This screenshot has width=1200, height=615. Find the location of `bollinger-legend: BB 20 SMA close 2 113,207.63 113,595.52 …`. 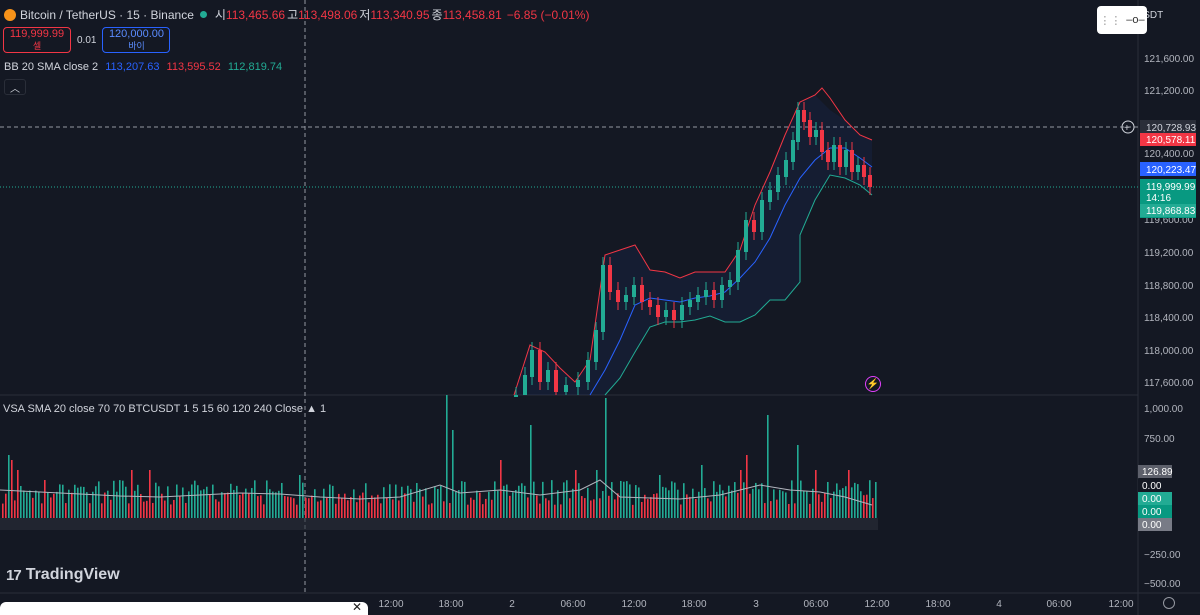

bollinger-legend: BB 20 SMA close 2 113,207.63 113,595.52 … is located at coordinates (143, 67).